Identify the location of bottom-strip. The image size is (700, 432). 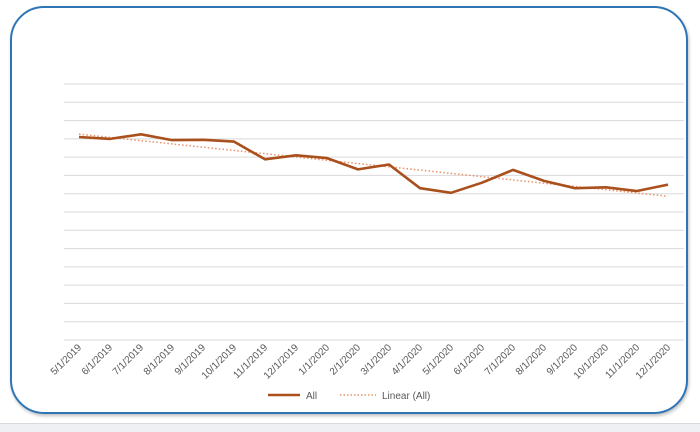
(350, 427).